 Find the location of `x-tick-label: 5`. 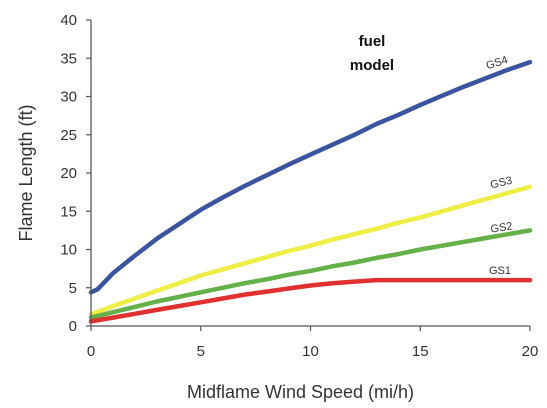

x-tick-label: 5 is located at coordinates (201, 351).